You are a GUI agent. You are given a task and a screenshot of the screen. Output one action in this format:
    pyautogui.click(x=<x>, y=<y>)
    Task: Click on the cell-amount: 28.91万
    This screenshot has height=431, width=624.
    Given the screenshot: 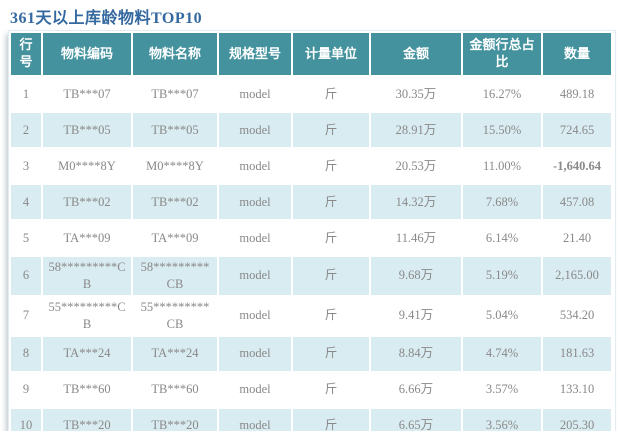 What is the action you would take?
    pyautogui.click(x=416, y=130)
    